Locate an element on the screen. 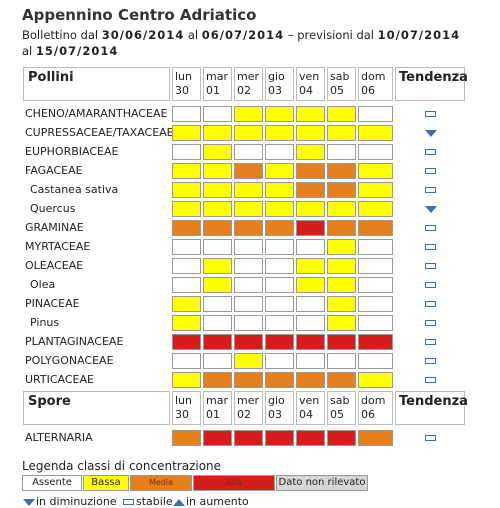 This screenshot has width=500, height=508. row-name: URTICACEAE is located at coordinates (59, 379).